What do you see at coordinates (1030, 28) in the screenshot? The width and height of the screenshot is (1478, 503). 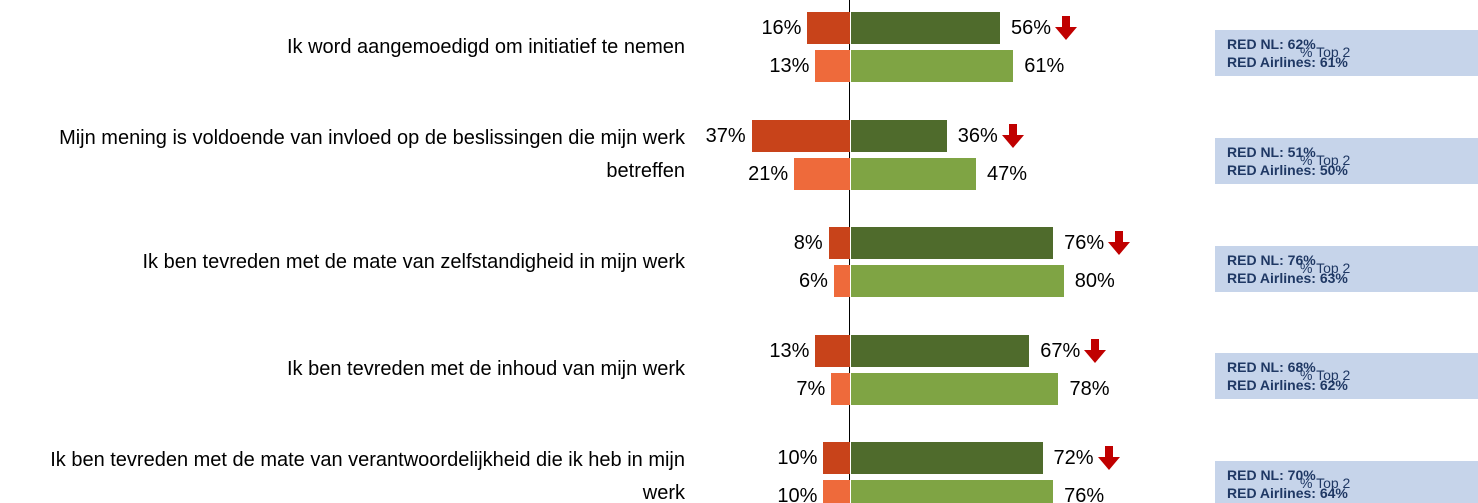 I see `value-label: 56%` at bounding box center [1030, 28].